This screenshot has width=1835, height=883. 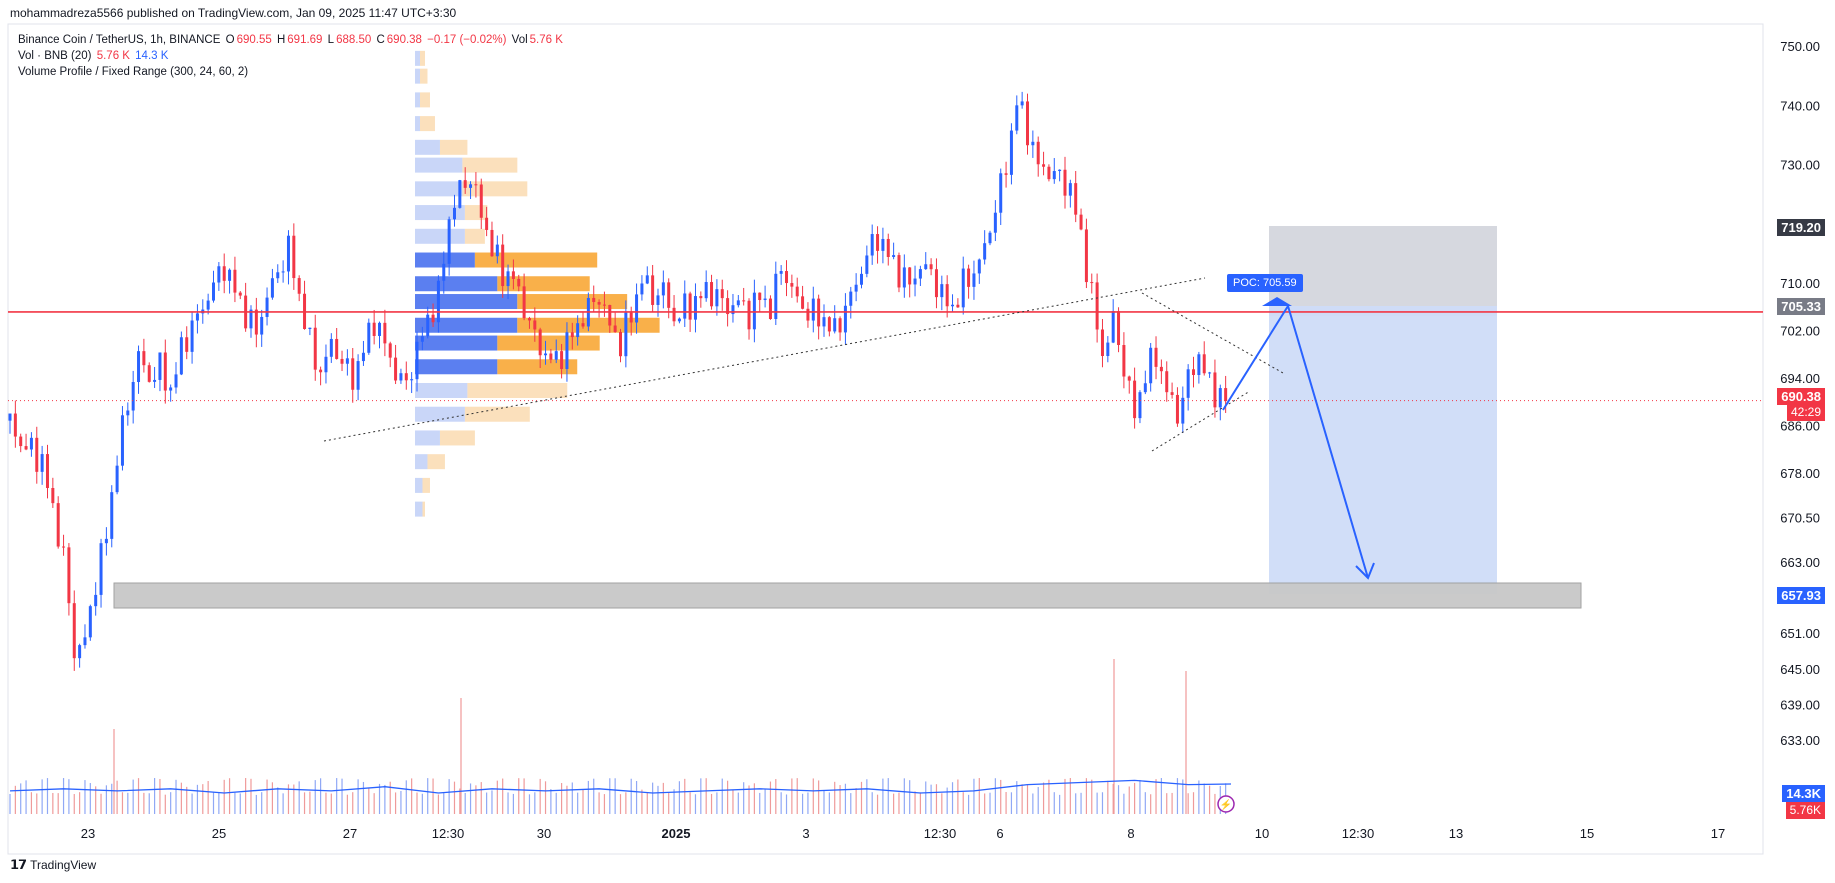 What do you see at coordinates (404, 40) in the screenshot?
I see `close-value: 690.38` at bounding box center [404, 40].